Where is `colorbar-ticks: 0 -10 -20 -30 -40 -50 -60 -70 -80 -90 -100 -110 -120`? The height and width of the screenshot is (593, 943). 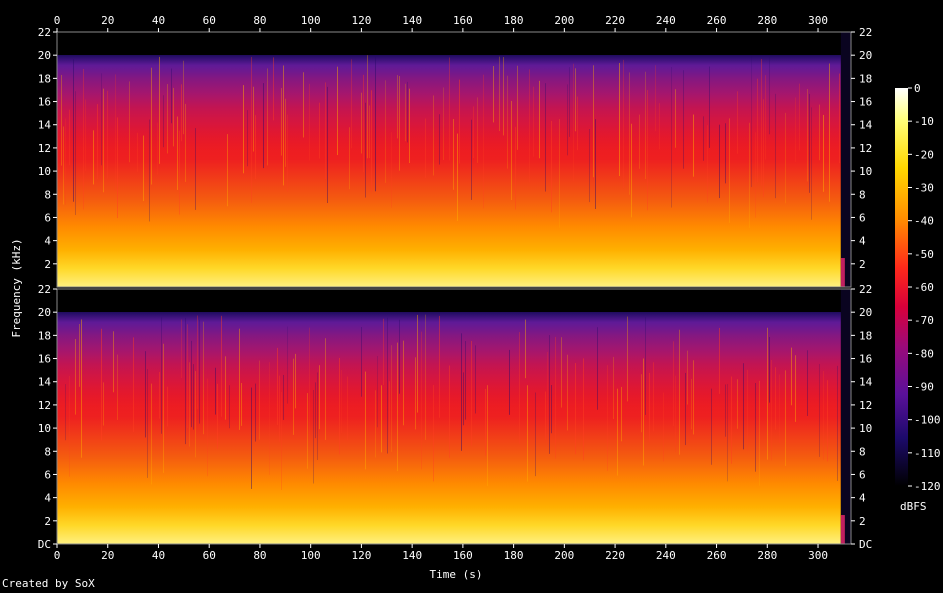
colorbar-ticks: 0 -10 -20 -30 -40 -50 -60 -70 -80 -90 -100 -110 -120 is located at coordinates (924, 287).